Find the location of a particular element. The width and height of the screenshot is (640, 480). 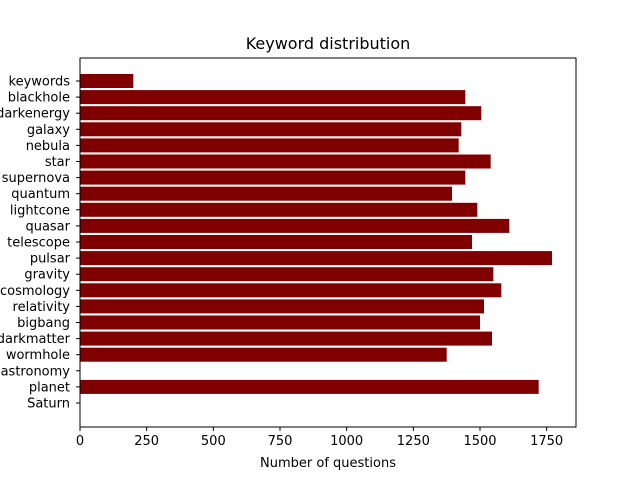

x-tick-label-500: 500 is located at coordinates (213, 441).